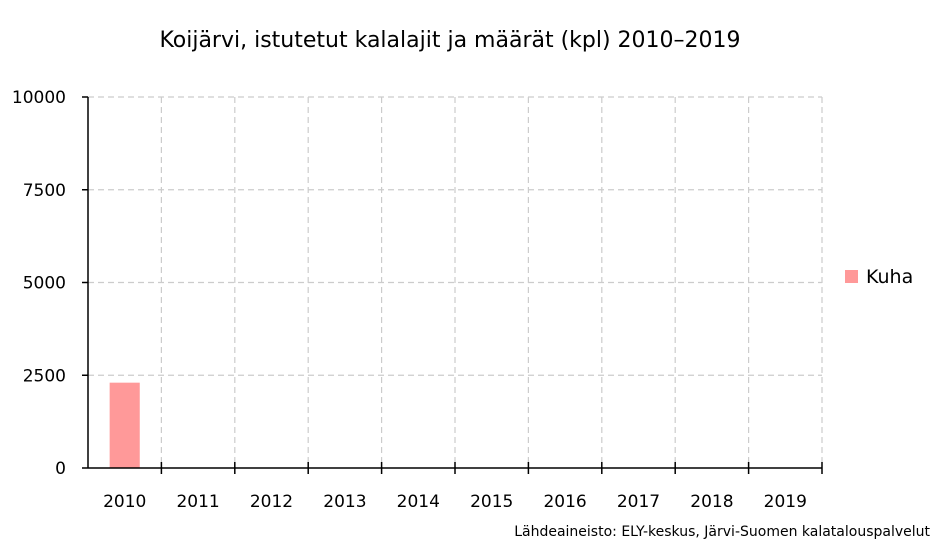  I want to click on x-tick-label: 2011, so click(197, 502).